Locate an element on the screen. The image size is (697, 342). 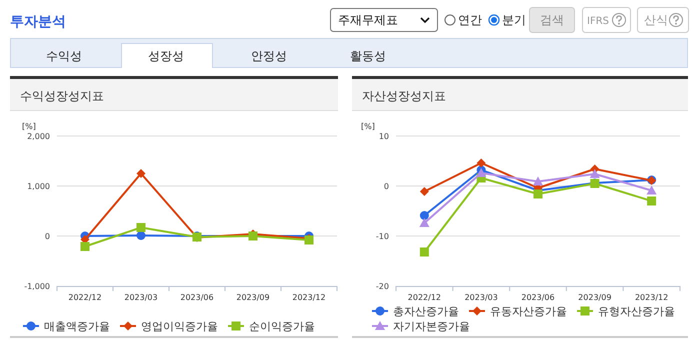
y-tick-label: -10 is located at coordinates (382, 236).